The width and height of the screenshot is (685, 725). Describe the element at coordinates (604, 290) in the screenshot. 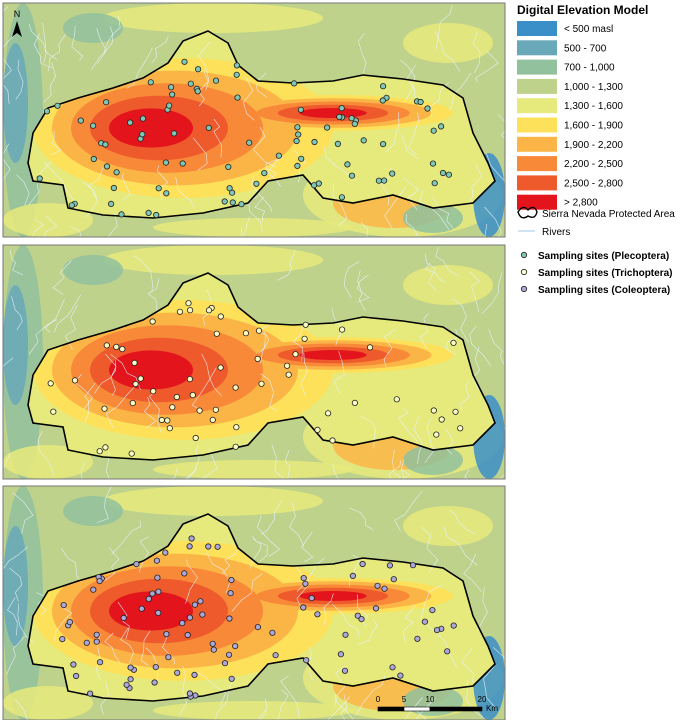

I see `legend-label: Sampling sites (Coleoptera)` at that location.